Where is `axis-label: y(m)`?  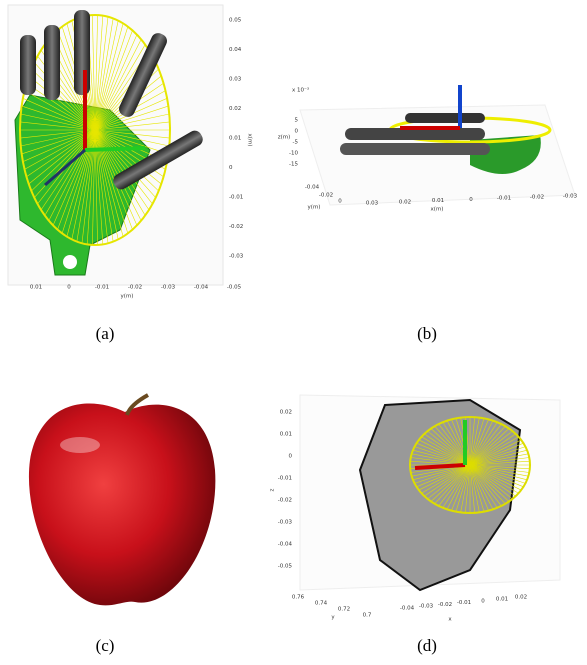
axis-label: y(m) is located at coordinates (127, 297).